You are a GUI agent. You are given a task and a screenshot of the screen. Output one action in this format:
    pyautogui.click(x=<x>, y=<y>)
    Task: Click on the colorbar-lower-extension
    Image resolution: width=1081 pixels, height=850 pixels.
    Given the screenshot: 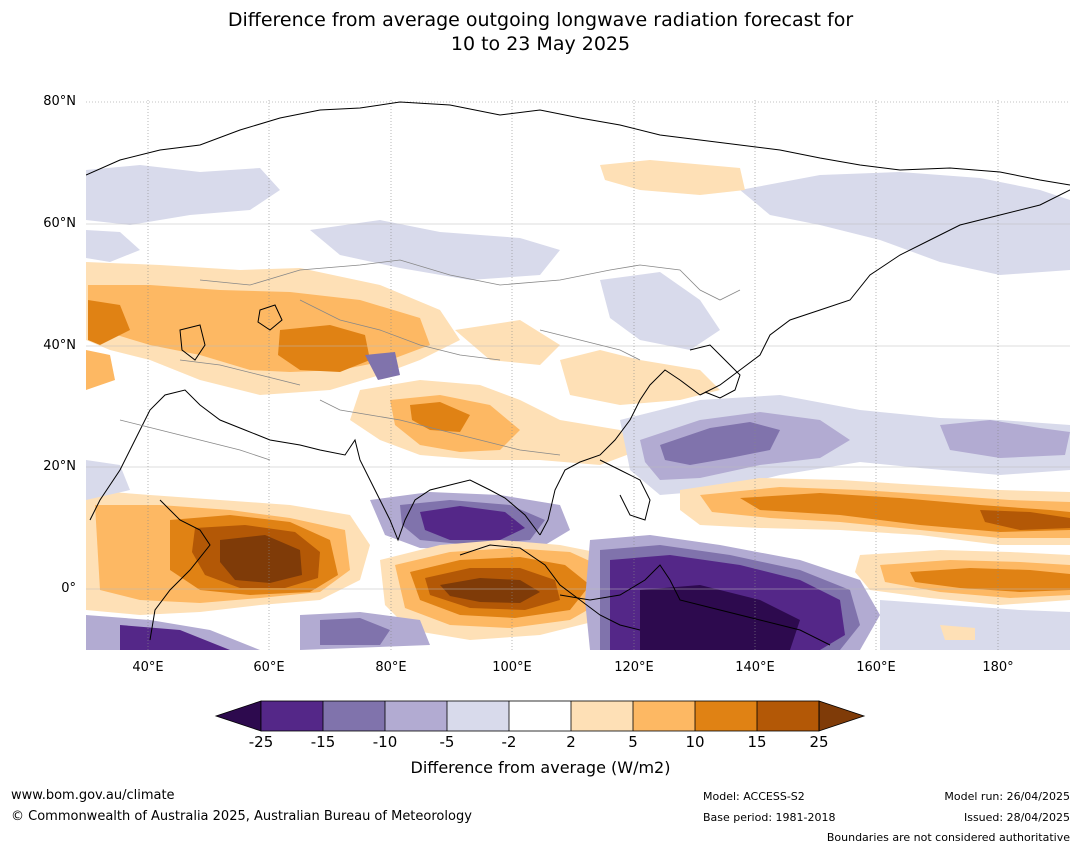 What is the action you would take?
    pyautogui.click(x=238, y=716)
    